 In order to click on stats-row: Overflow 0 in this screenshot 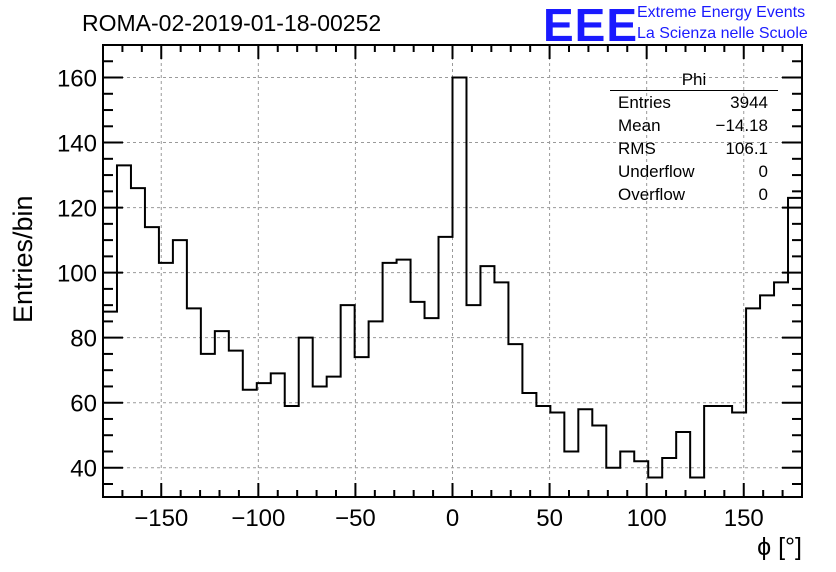, I will do `click(694, 194)`.